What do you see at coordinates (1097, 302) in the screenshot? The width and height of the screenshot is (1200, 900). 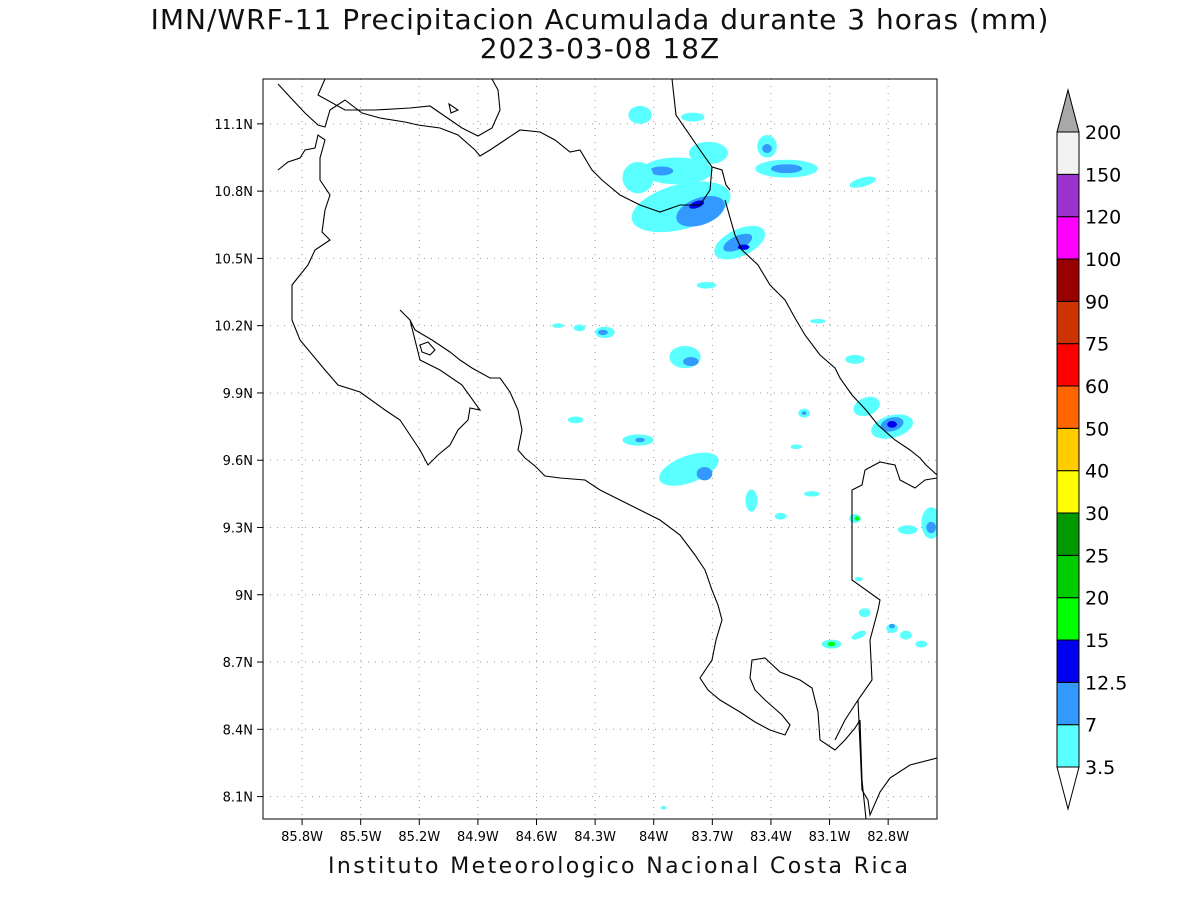 I see `colorbar-label: 90` at bounding box center [1097, 302].